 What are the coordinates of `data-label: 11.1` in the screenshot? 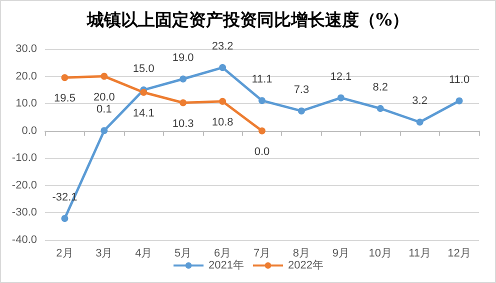 It's located at (262, 80).